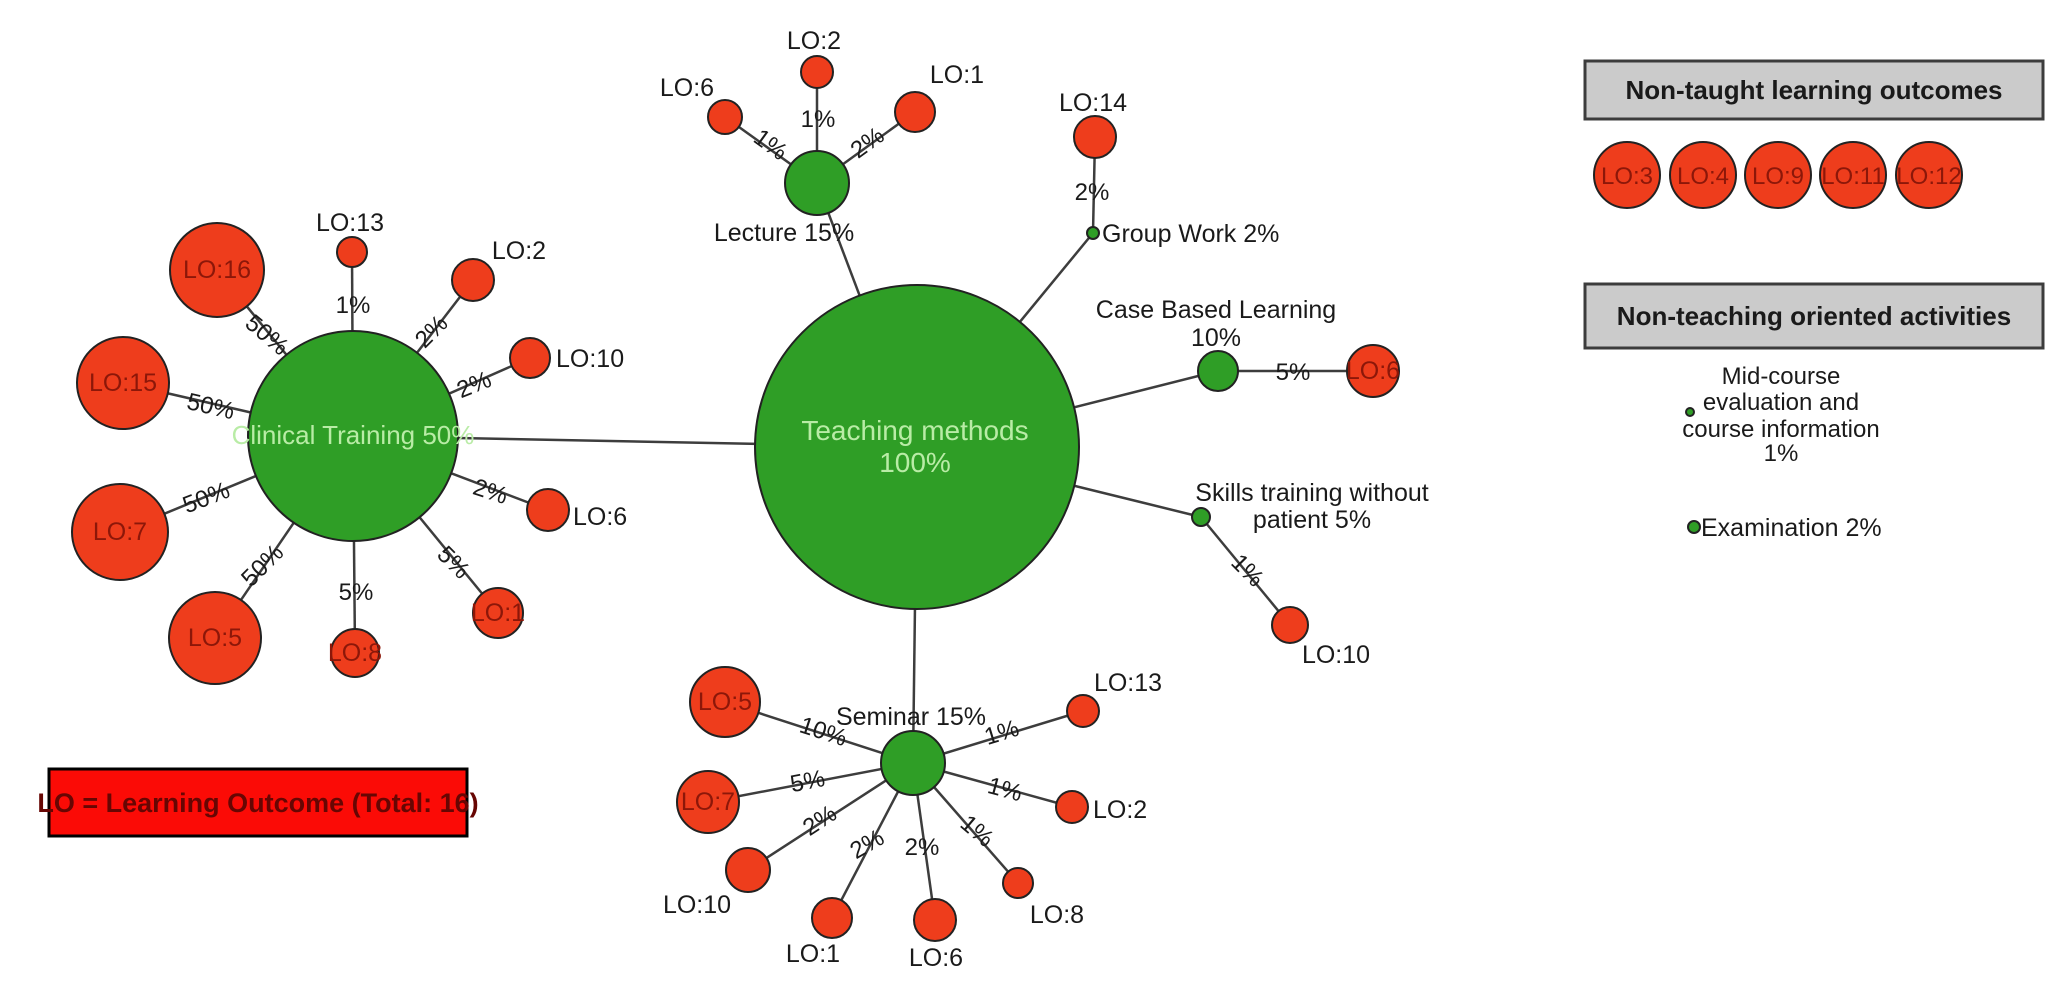 This screenshot has height=1001, width=2059. Describe the element at coordinates (922, 847) in the screenshot. I see `edge-label-seminar-lo6: 2%` at that location.